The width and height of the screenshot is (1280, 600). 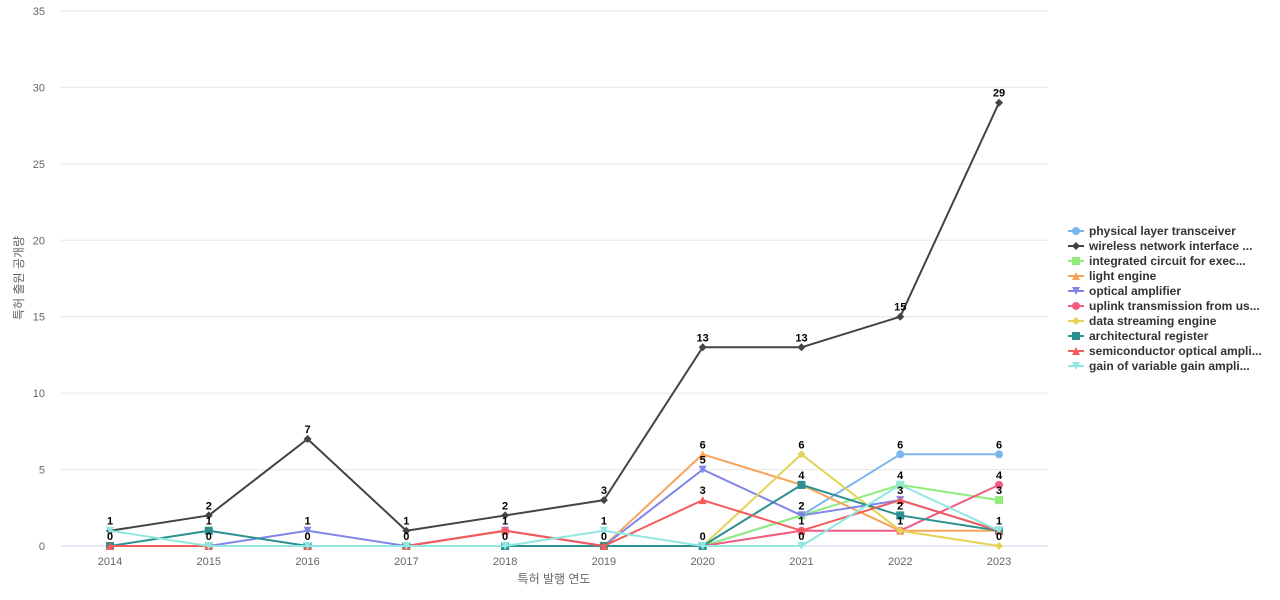 What do you see at coordinates (39, 279) in the screenshot?
I see `y-axis-ticks: 0 5 10 15 20 25 30 35` at bounding box center [39, 279].